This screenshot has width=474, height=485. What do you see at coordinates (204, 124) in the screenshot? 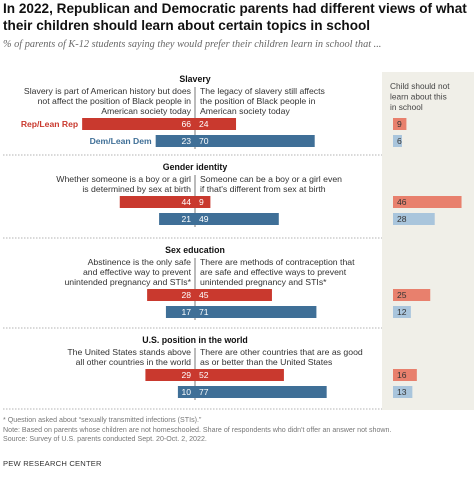
I see `rep-value-right: 24` at bounding box center [204, 124].